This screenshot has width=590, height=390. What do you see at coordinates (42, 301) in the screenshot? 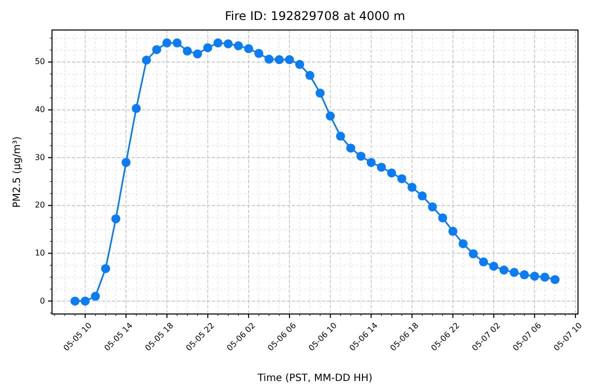
I see `y-tick-label: 0` at bounding box center [42, 301].